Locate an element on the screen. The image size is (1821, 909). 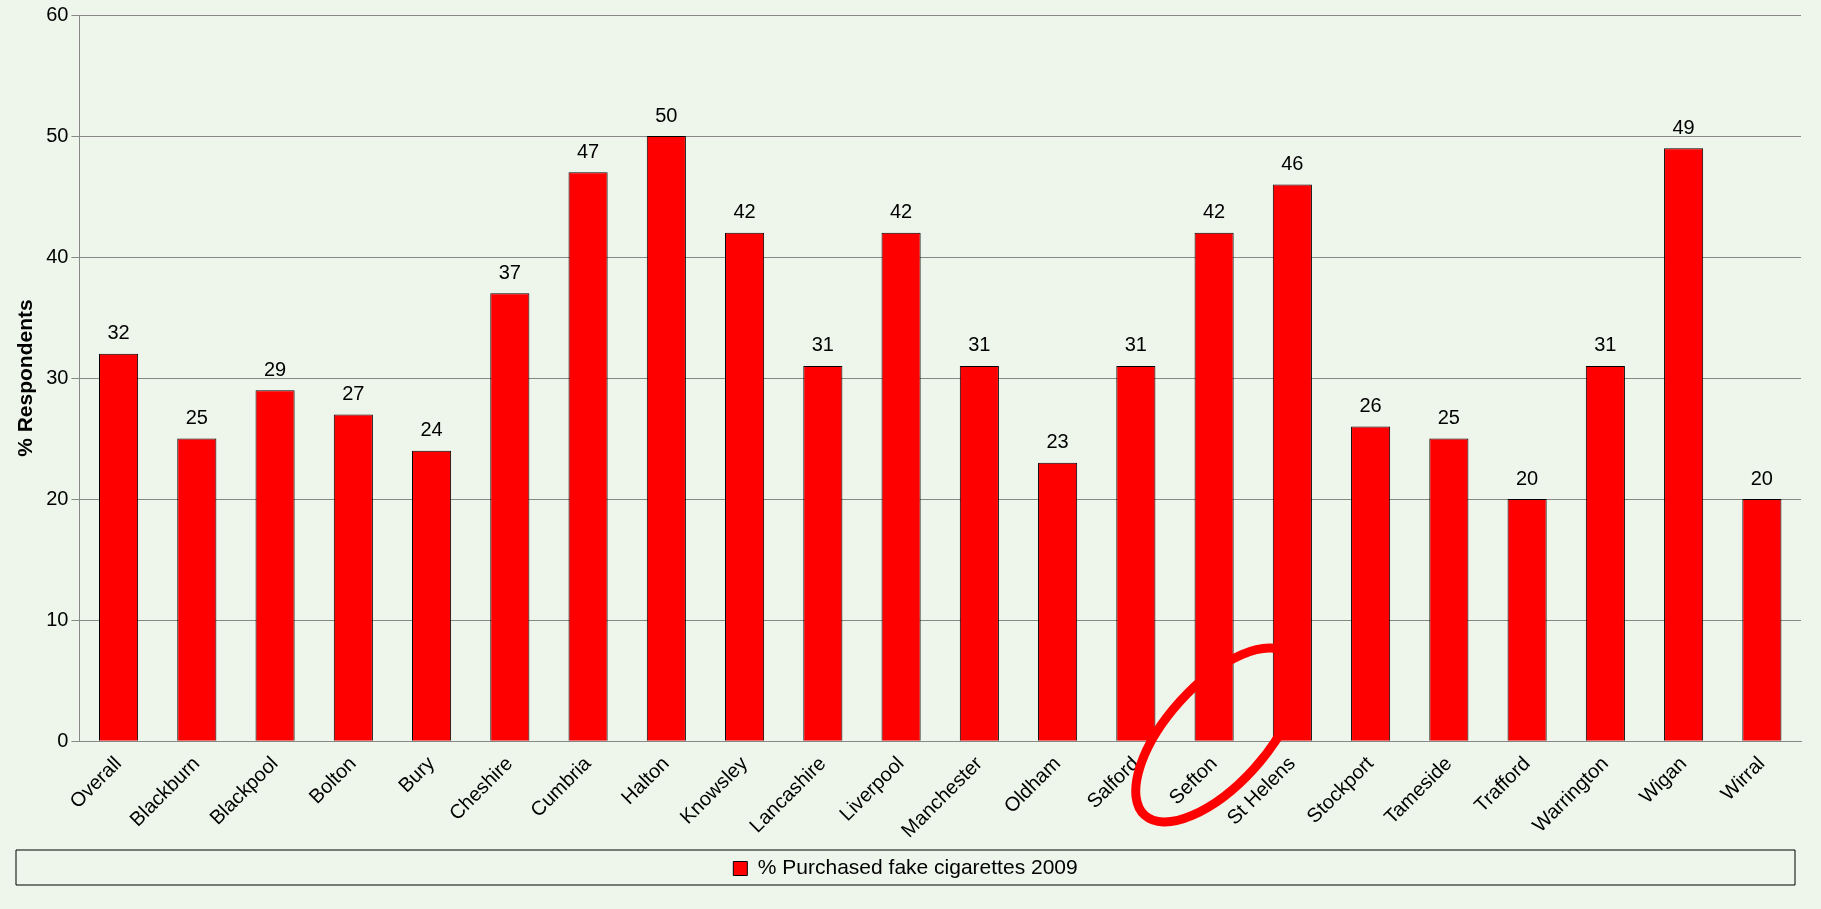
y-tick-label: 10 is located at coordinates (57, 618).